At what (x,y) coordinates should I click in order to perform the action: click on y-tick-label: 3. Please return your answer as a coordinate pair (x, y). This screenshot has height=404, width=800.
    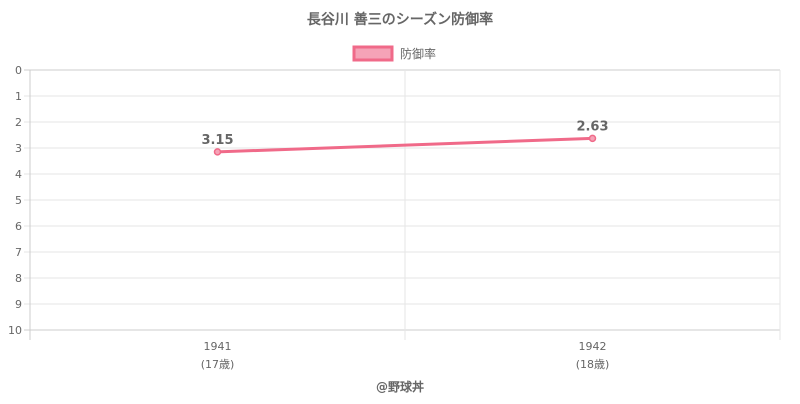
    Looking at the image, I should click on (18, 148).